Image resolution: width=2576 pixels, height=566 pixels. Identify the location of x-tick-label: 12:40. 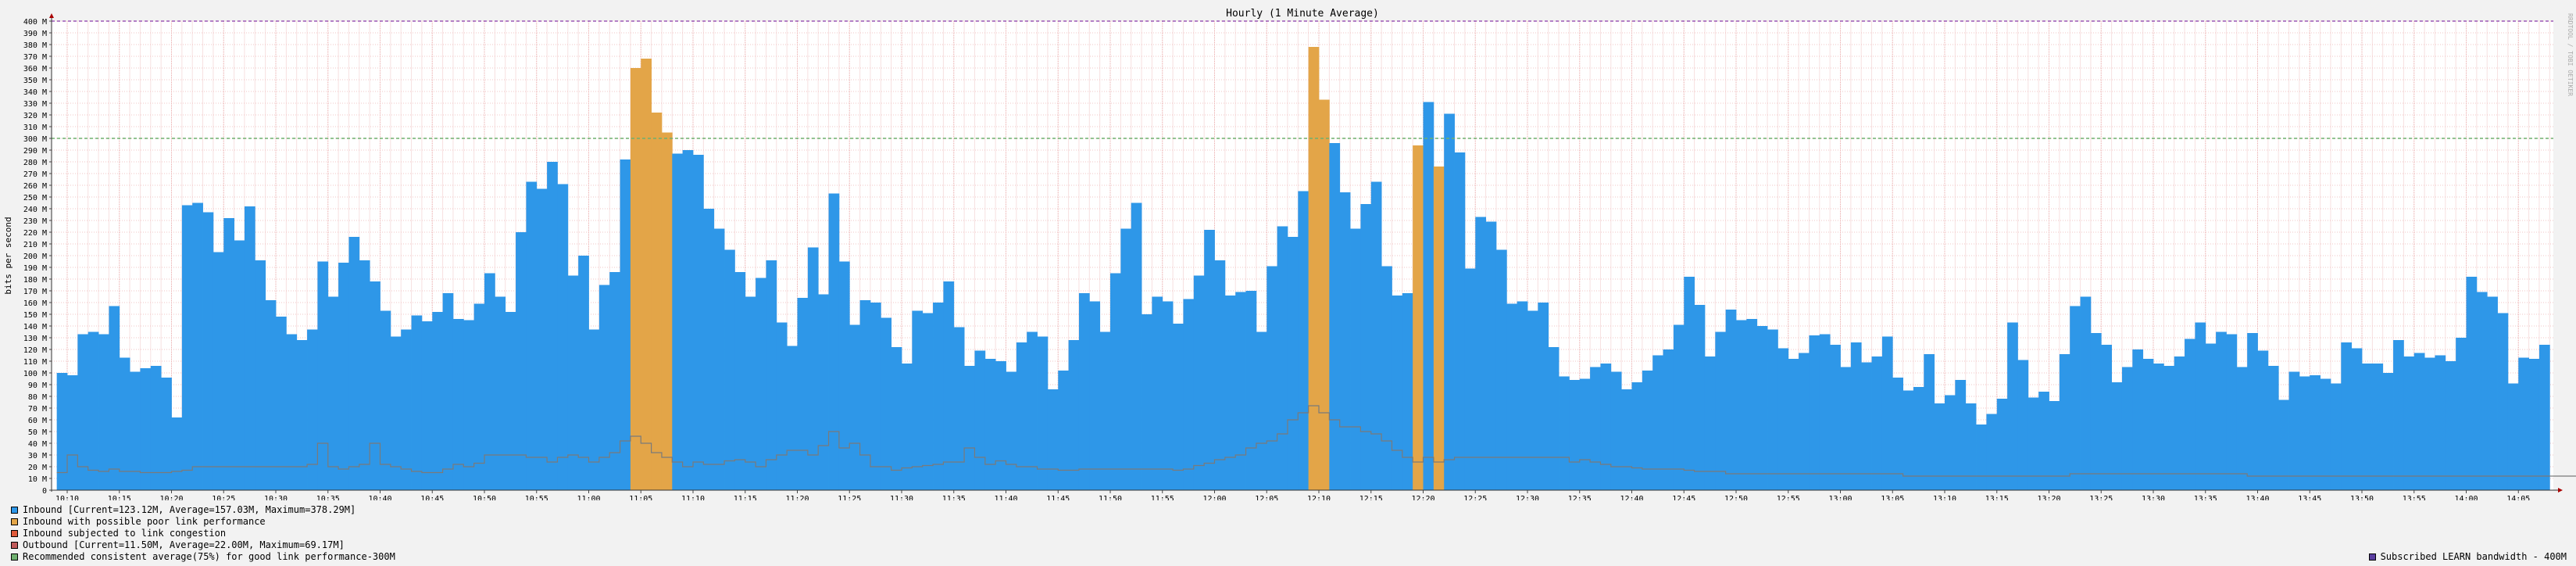
(1632, 497).